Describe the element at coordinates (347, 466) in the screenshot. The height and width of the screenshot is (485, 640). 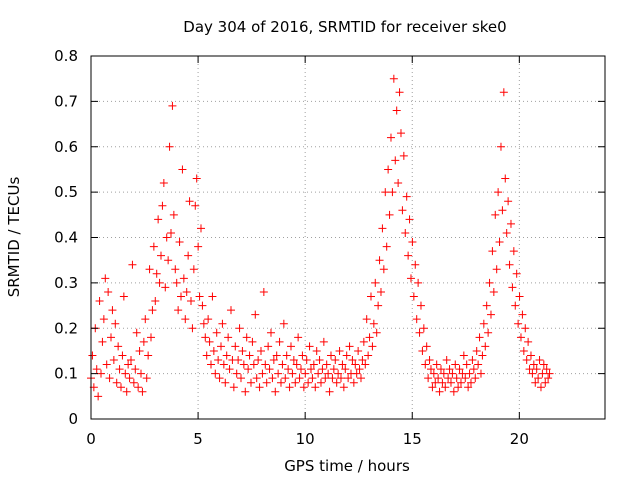
I see `x-axis-label: GPS time / hours` at that location.